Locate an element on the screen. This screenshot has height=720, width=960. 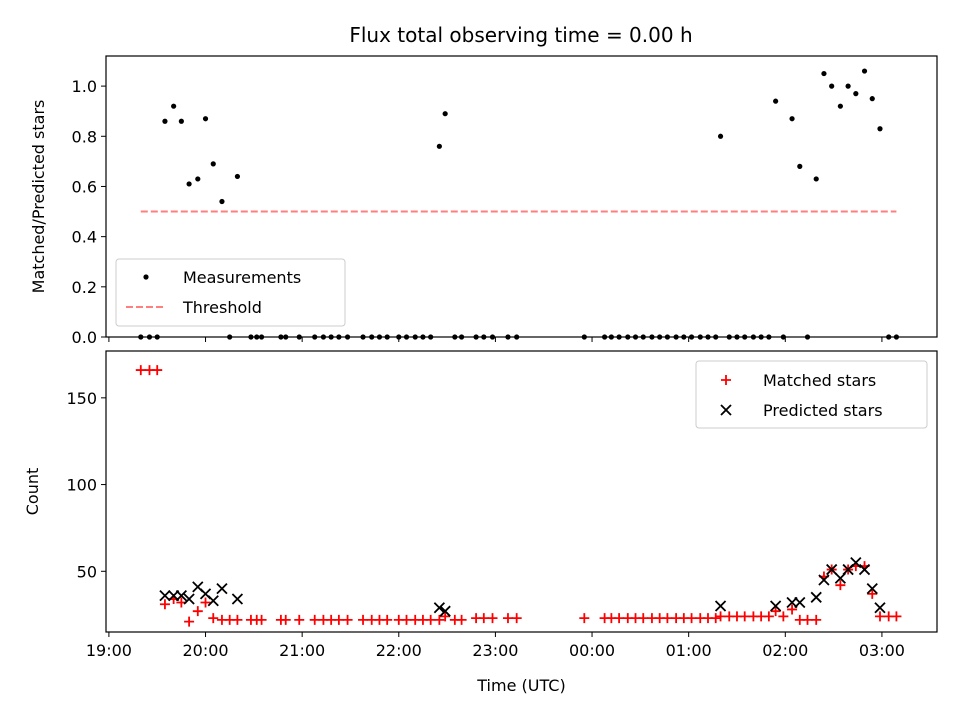
x-tick-label: 00:00 is located at coordinates (592, 650).